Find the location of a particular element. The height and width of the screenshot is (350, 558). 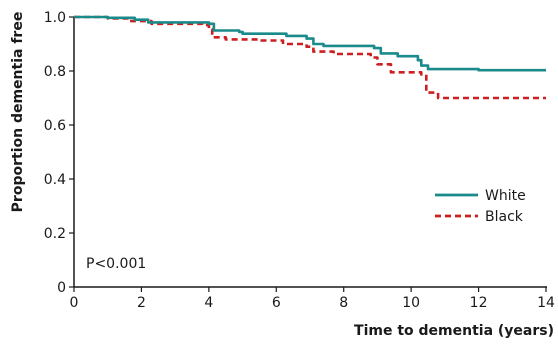

x-tick-label: 4 is located at coordinates (208, 303).